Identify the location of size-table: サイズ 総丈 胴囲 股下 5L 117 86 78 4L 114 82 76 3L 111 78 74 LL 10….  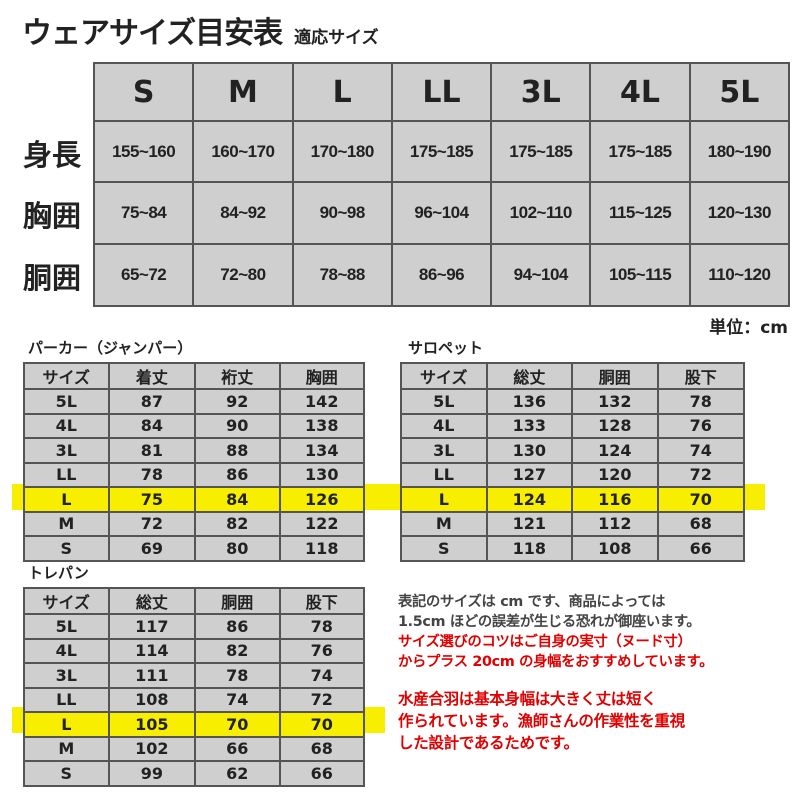
(194, 687).